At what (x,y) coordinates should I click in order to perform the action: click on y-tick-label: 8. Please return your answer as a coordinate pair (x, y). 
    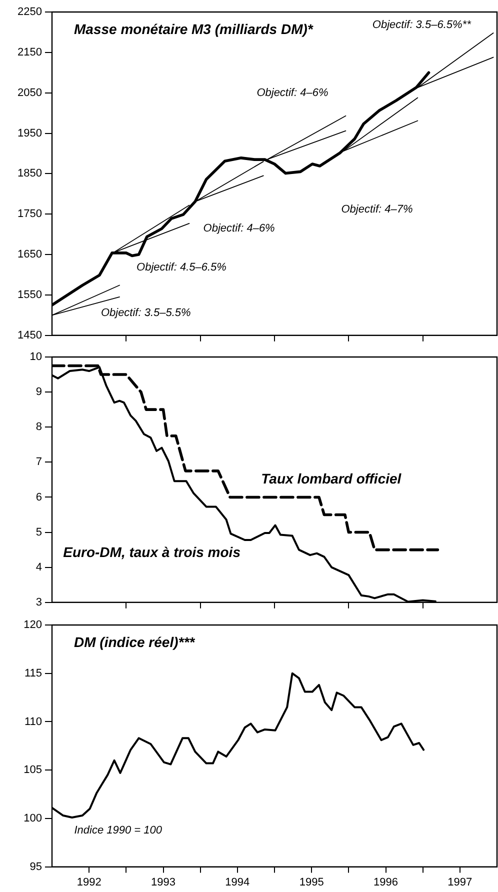
    Looking at the image, I should click on (39, 427).